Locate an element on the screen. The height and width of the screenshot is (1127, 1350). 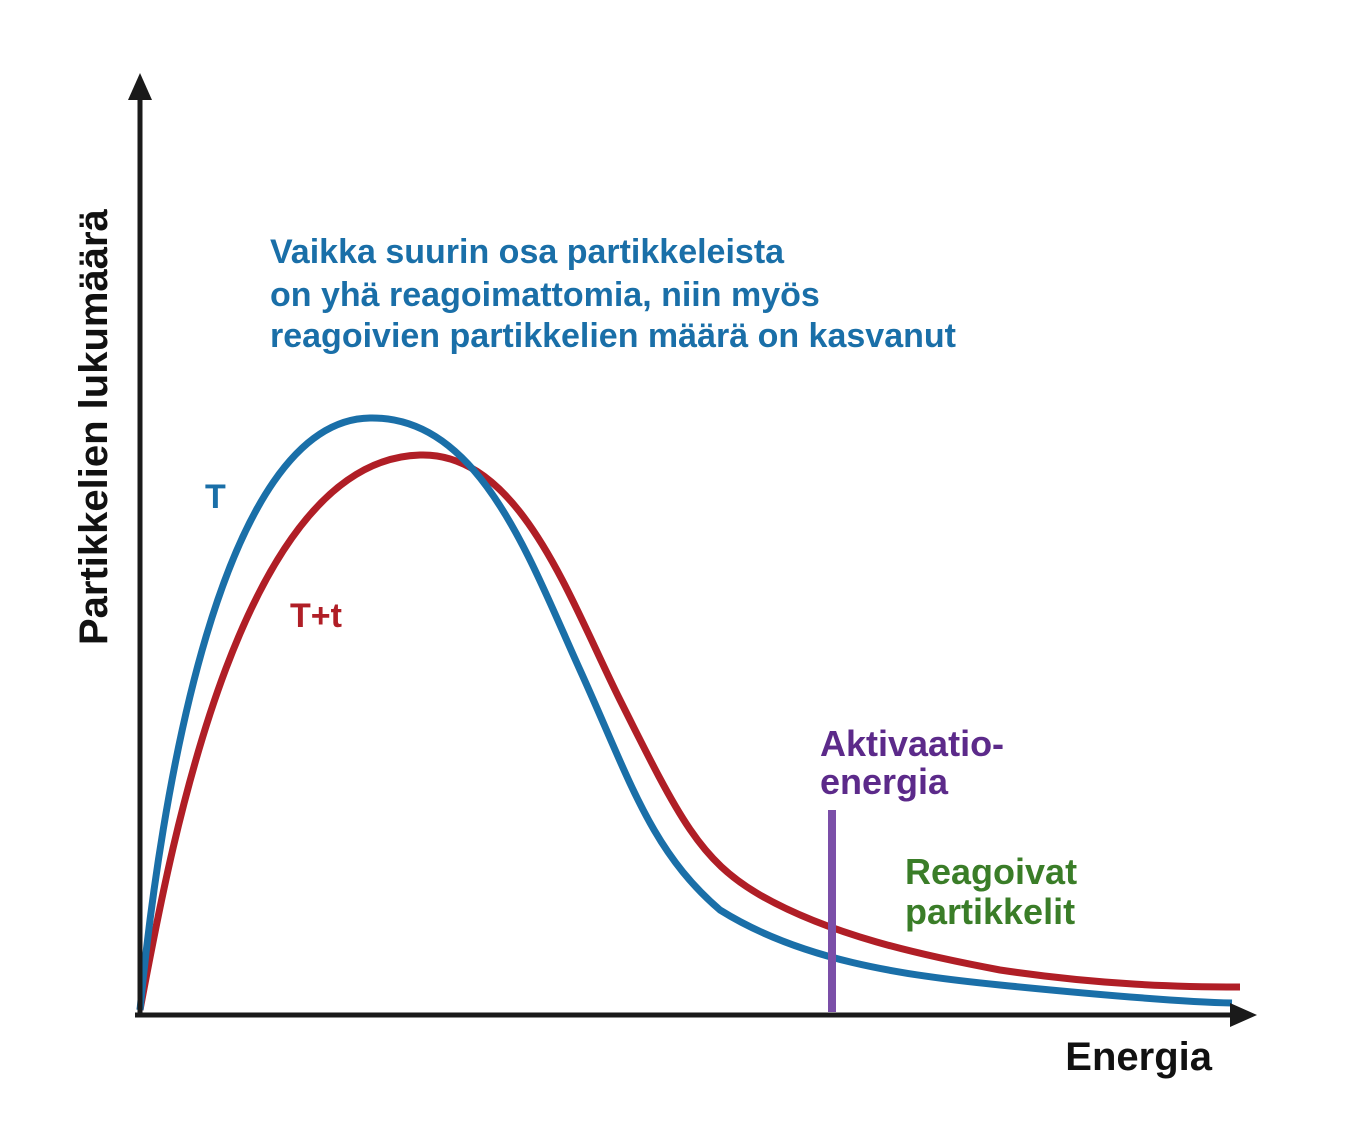
x-axis-arrow is located at coordinates (1243, 1015).